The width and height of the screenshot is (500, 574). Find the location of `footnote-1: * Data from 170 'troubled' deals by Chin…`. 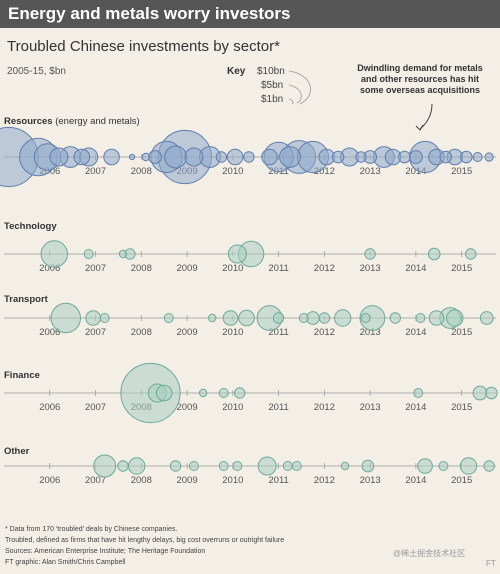

footnote-1: * Data from 170 'troubled' deals by Chin… is located at coordinates (91, 529).